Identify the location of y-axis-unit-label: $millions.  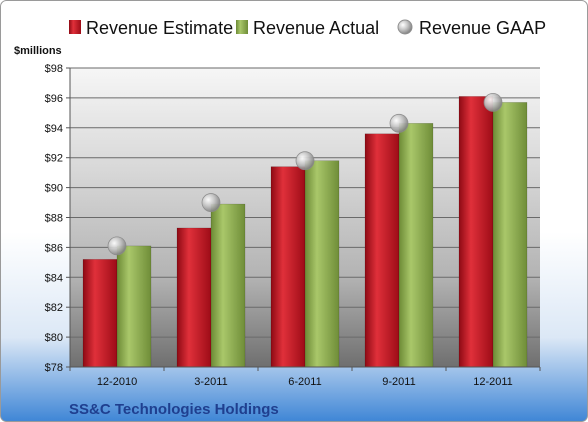
(38, 51).